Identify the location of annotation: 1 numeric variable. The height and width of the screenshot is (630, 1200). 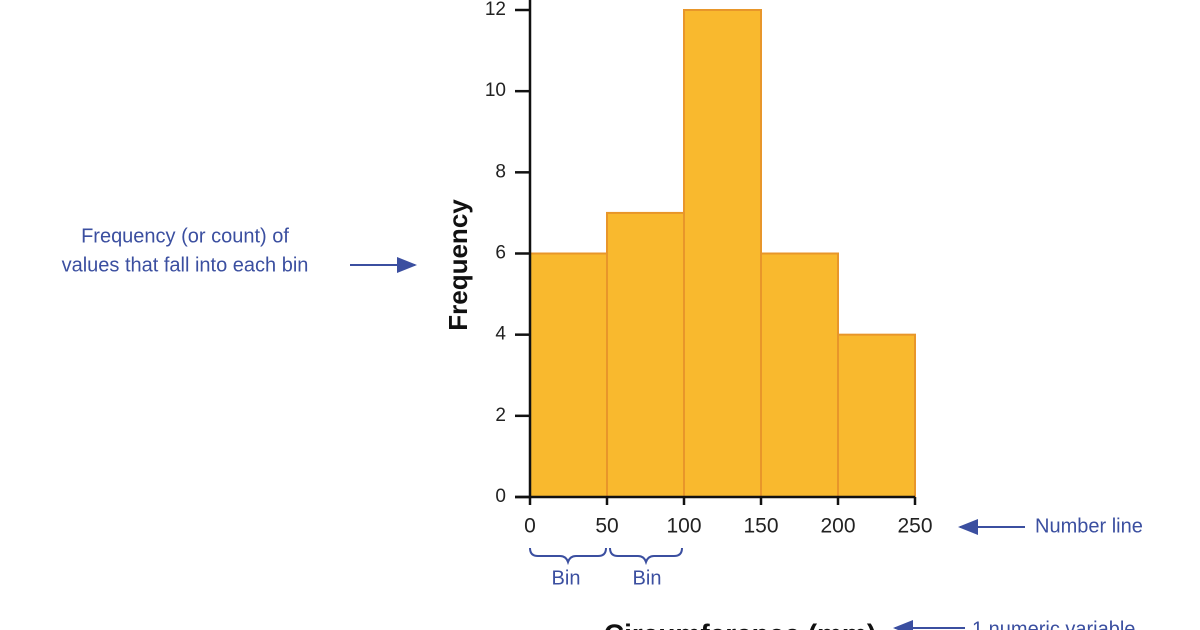
(1053, 624).